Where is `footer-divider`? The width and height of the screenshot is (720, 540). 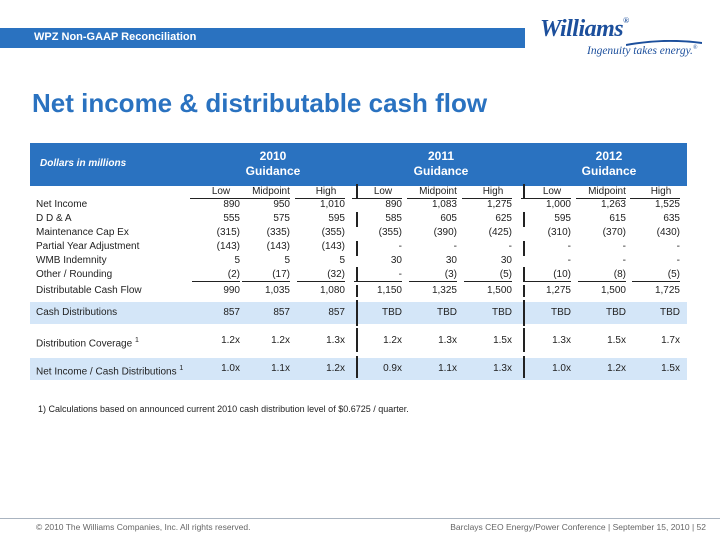 footer-divider is located at coordinates (360, 518).